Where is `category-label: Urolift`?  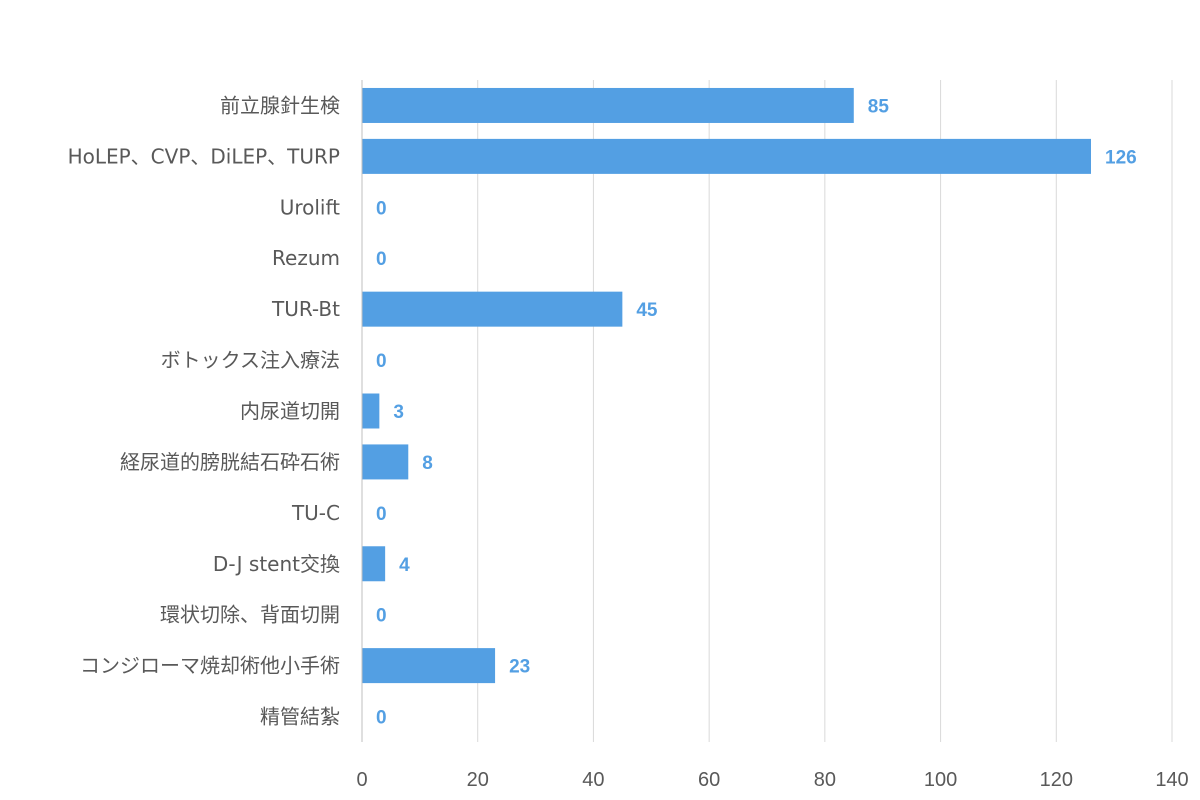
category-label: Urolift is located at coordinates (310, 207).